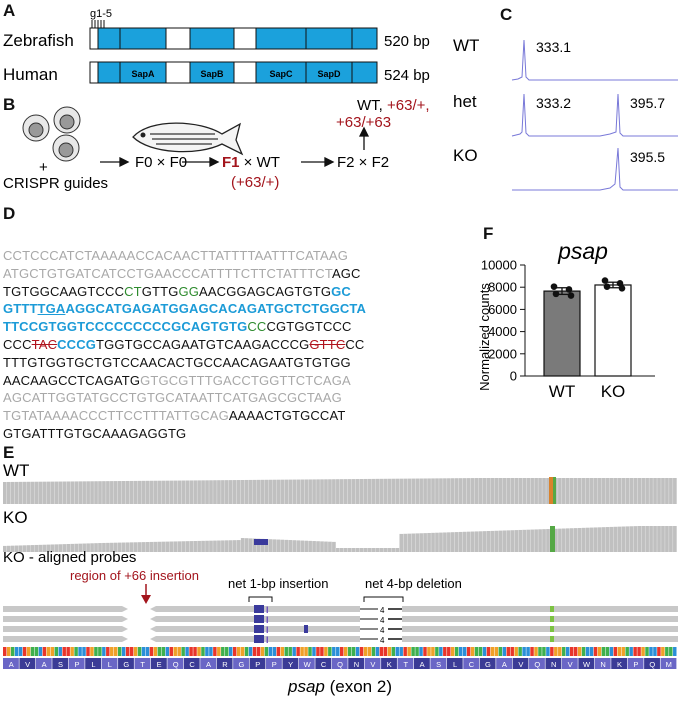  Describe the element at coordinates (125, 327) in the screenshot. I see `sequence-segment: TTCCGTGGTCCCCCCCCCGCAGTGTG` at that location.